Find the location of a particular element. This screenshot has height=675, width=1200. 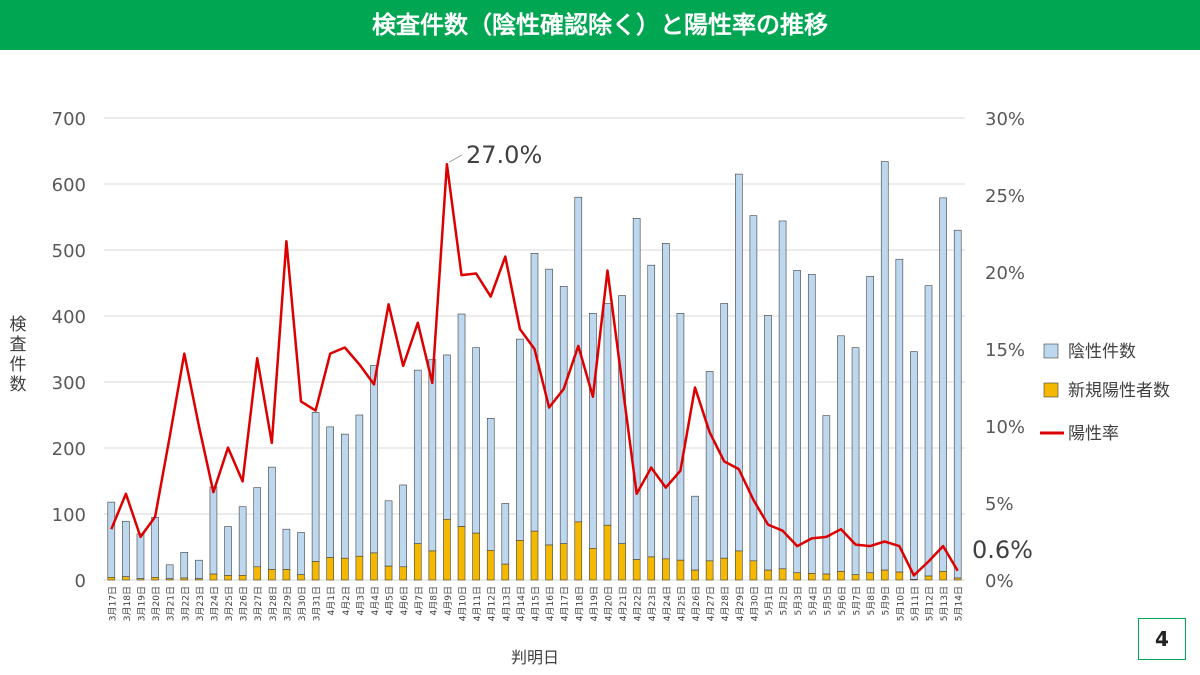

y-tick-label: 700 is located at coordinates (69, 119).